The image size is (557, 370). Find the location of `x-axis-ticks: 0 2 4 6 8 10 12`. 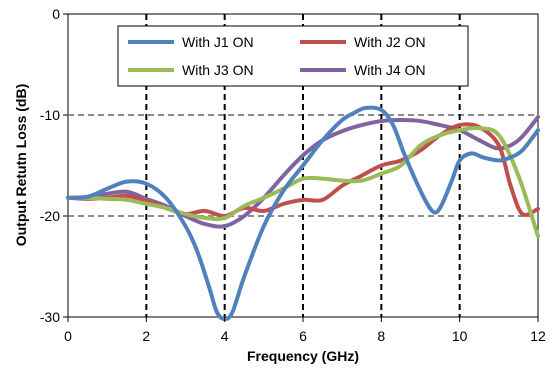

x-axis-ticks: 0 2 4 6 8 10 12 is located at coordinates (305, 330).